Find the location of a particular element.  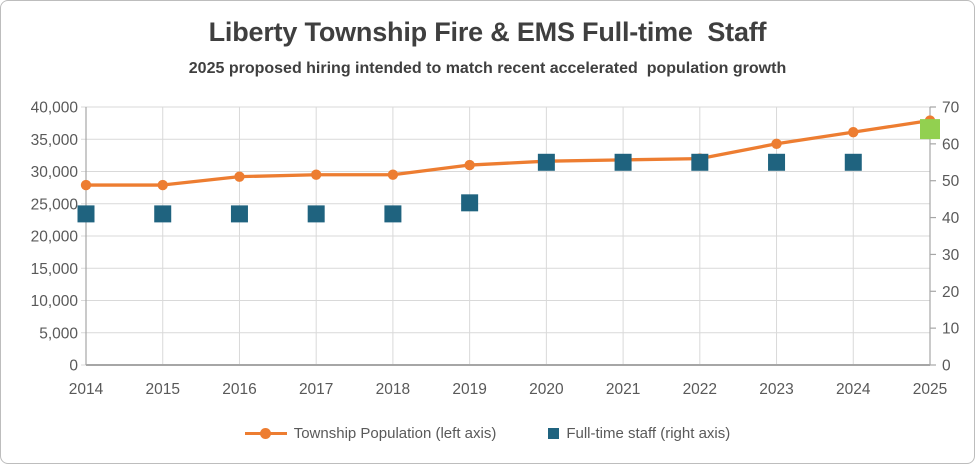

legend-item-staff: Full-time staff (right axis) is located at coordinates (639, 433).